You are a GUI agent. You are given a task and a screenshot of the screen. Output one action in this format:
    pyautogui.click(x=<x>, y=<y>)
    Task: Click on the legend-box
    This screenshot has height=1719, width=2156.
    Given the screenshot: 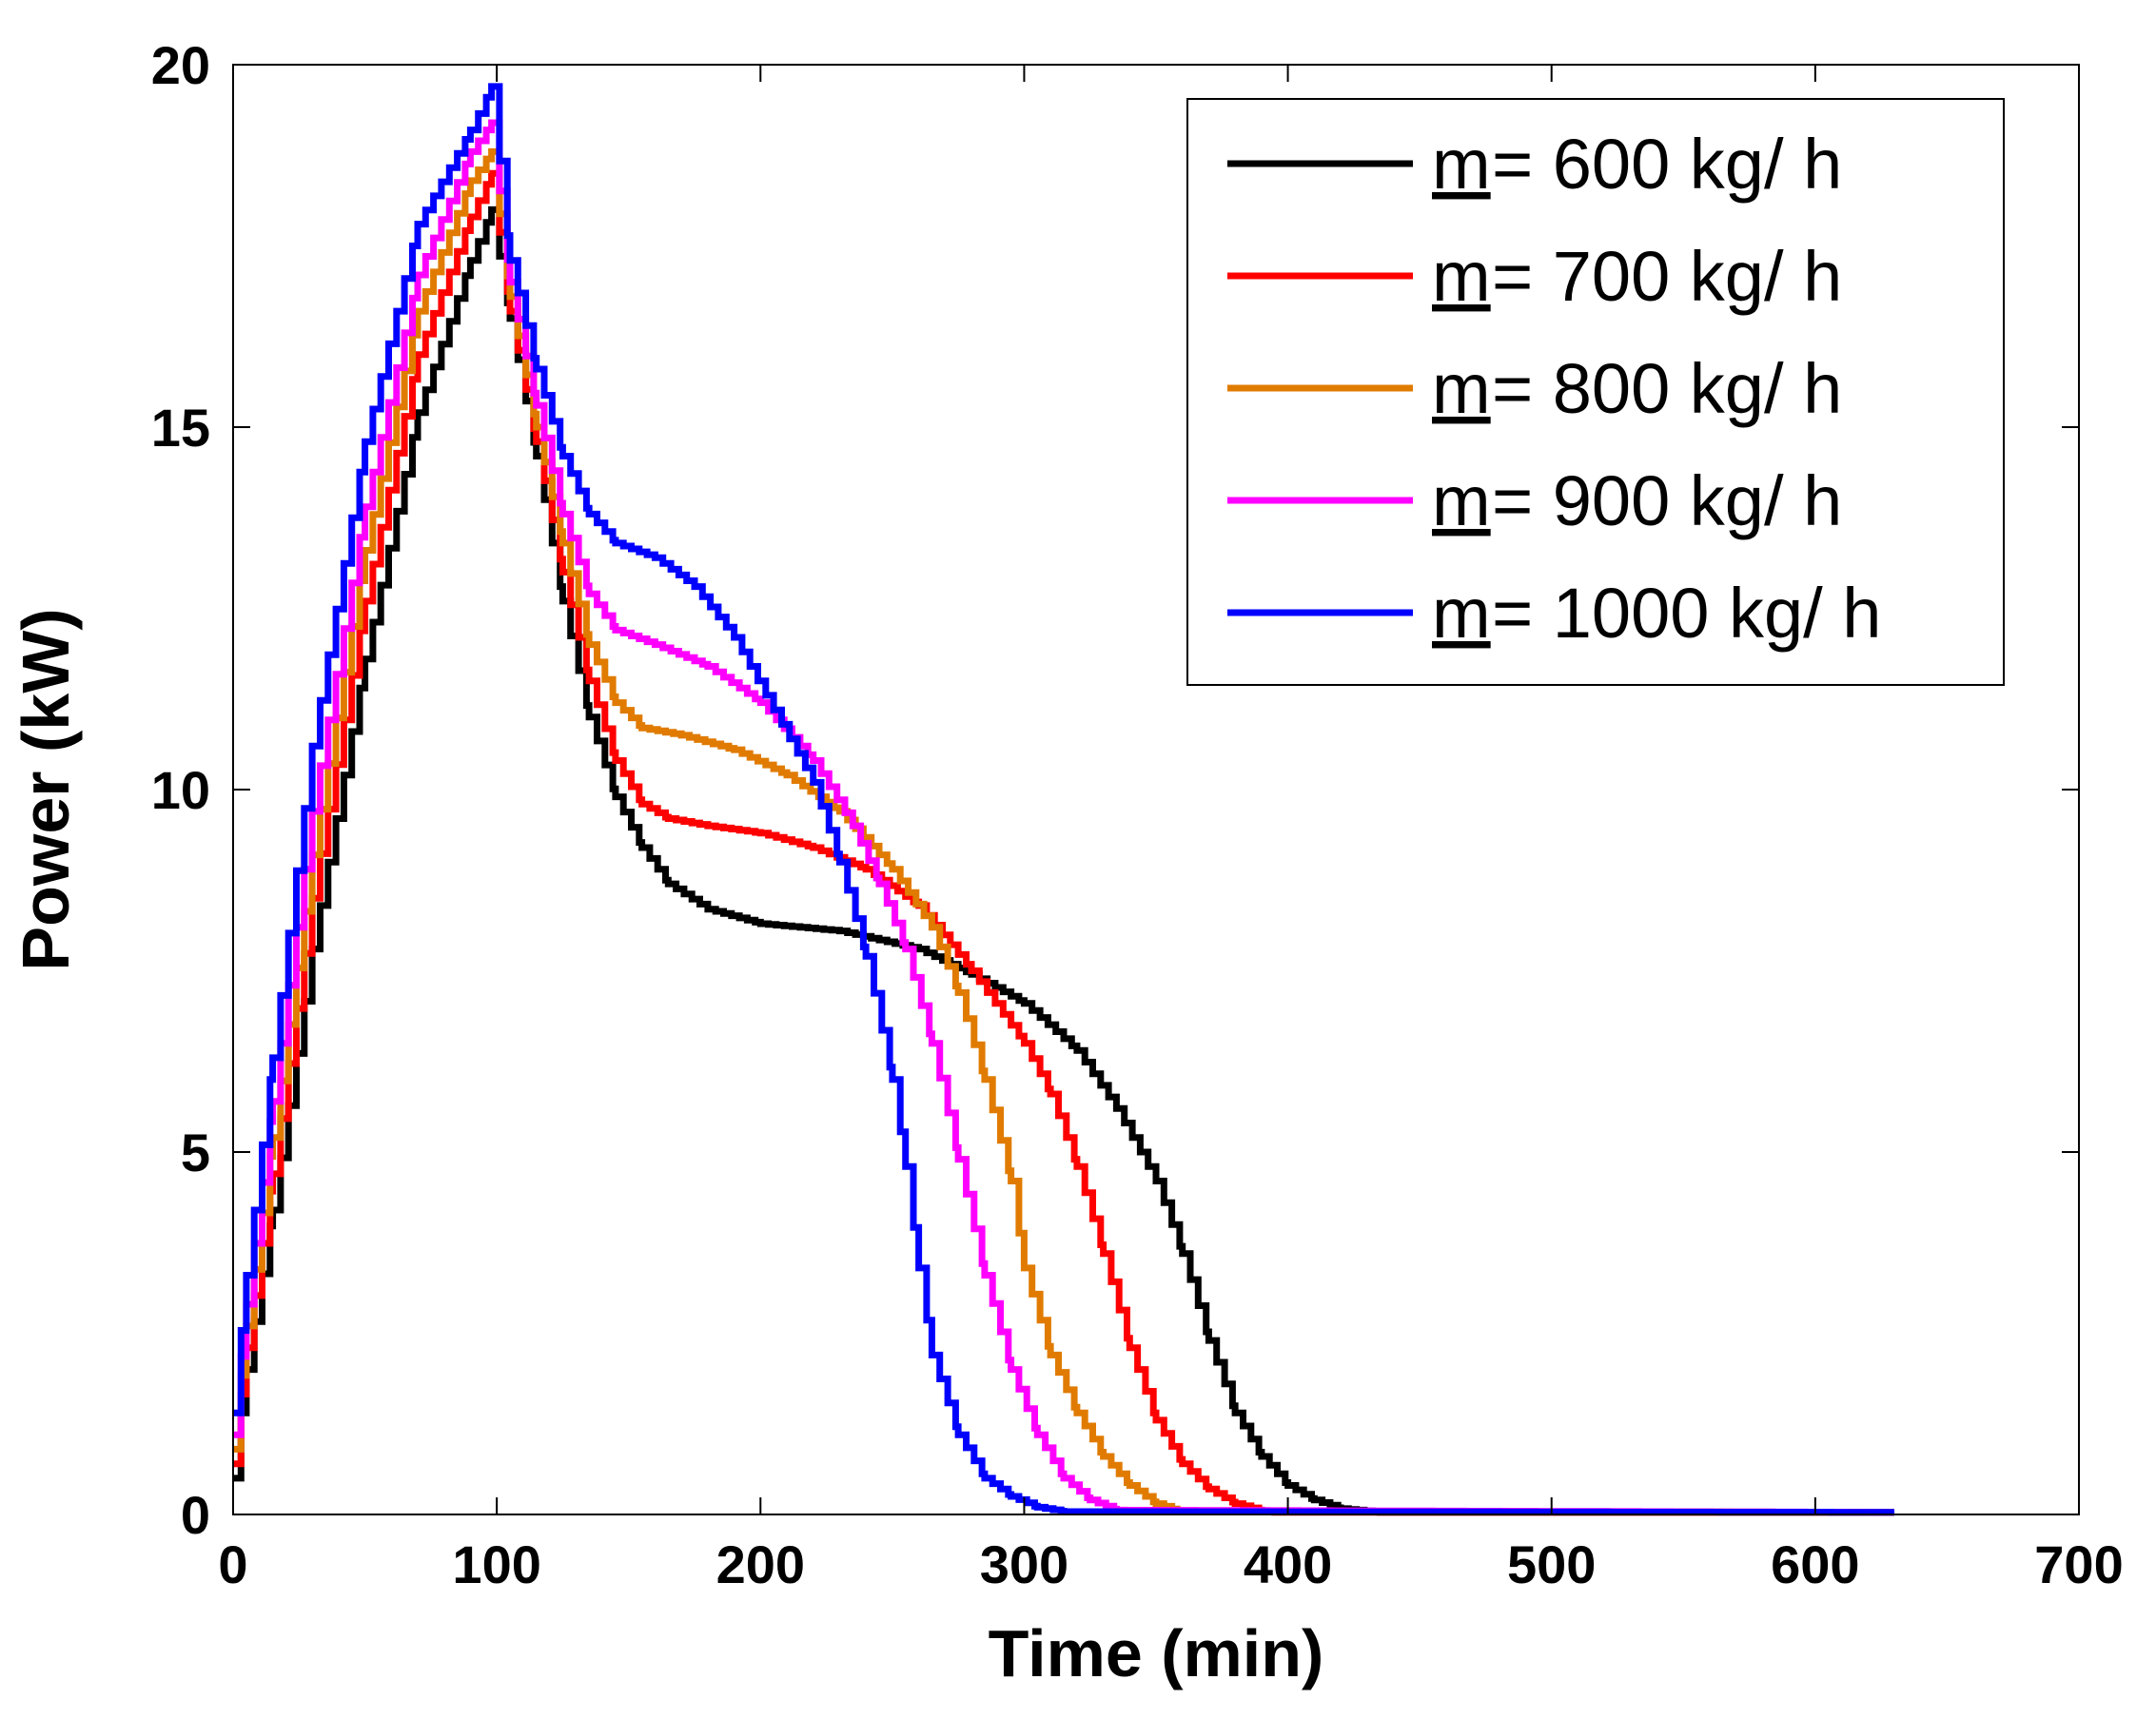 What is the action you would take?
    pyautogui.click(x=1595, y=392)
    